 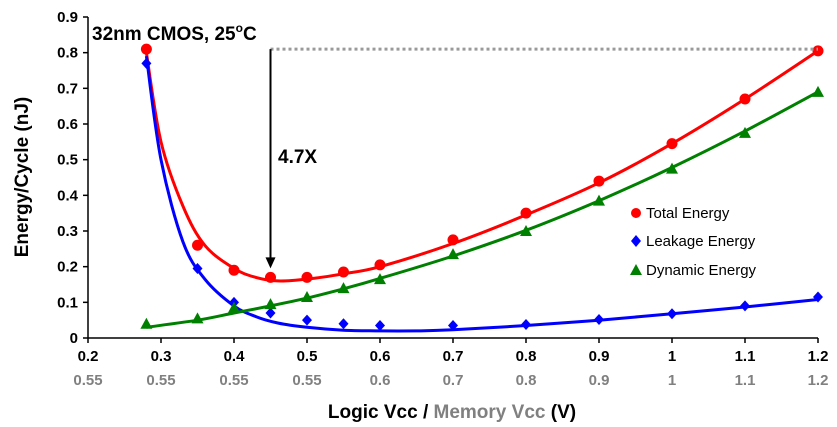 I want to click on y-tick-label: 0.8, so click(x=67, y=53).